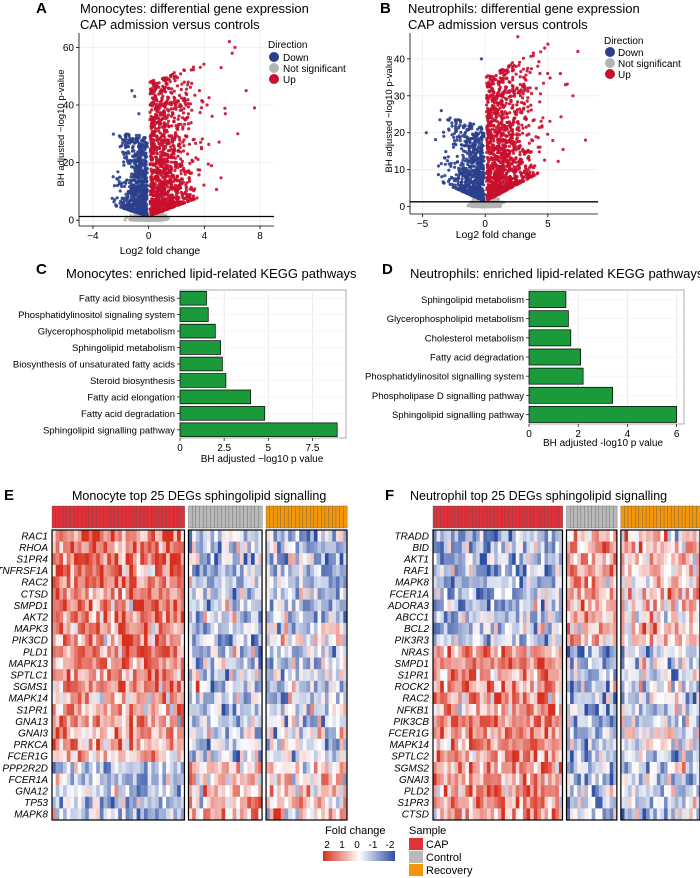 This screenshot has height=878, width=700. Describe the element at coordinates (385, 8) in the screenshot. I see `panel-b-letter: B` at that location.